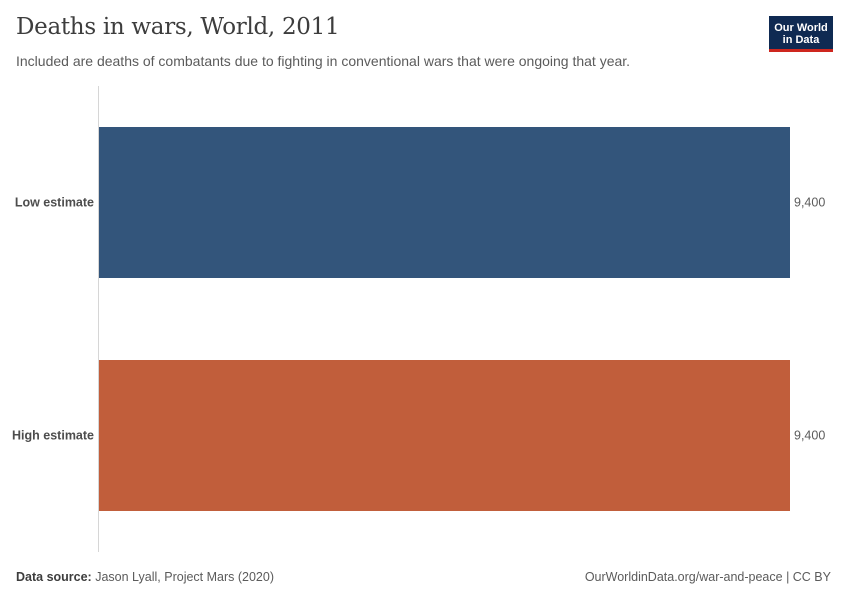  What do you see at coordinates (184, 577) in the screenshot?
I see `data-source-text: Jason Lyall, Project Mars (2020)` at bounding box center [184, 577].